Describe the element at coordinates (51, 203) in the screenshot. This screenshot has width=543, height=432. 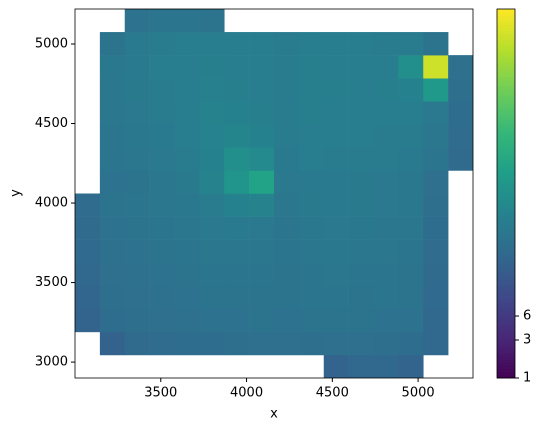
I see `y-tick-label: 4000` at that location.